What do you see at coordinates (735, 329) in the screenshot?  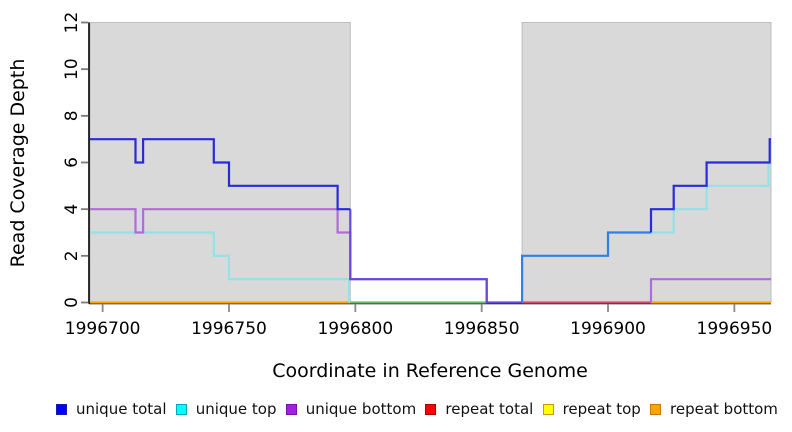 I see `x-tick-label: 1996950` at bounding box center [735, 329].